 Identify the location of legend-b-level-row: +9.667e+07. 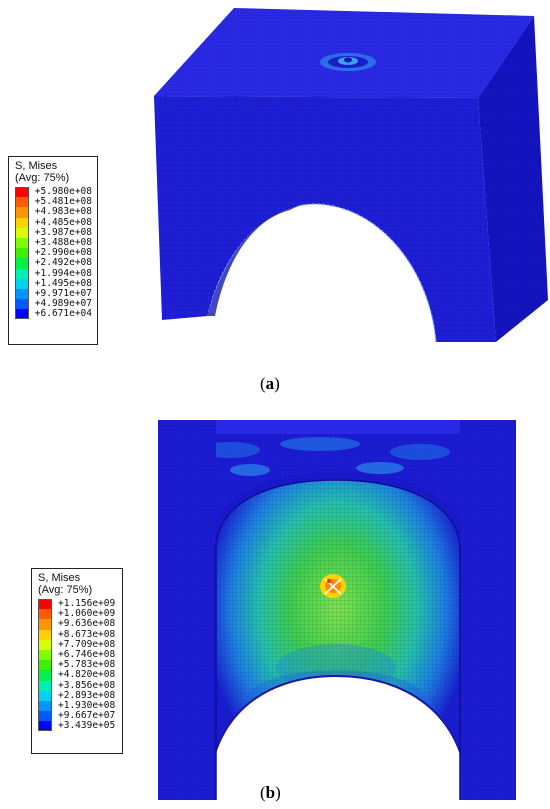
(77, 716).